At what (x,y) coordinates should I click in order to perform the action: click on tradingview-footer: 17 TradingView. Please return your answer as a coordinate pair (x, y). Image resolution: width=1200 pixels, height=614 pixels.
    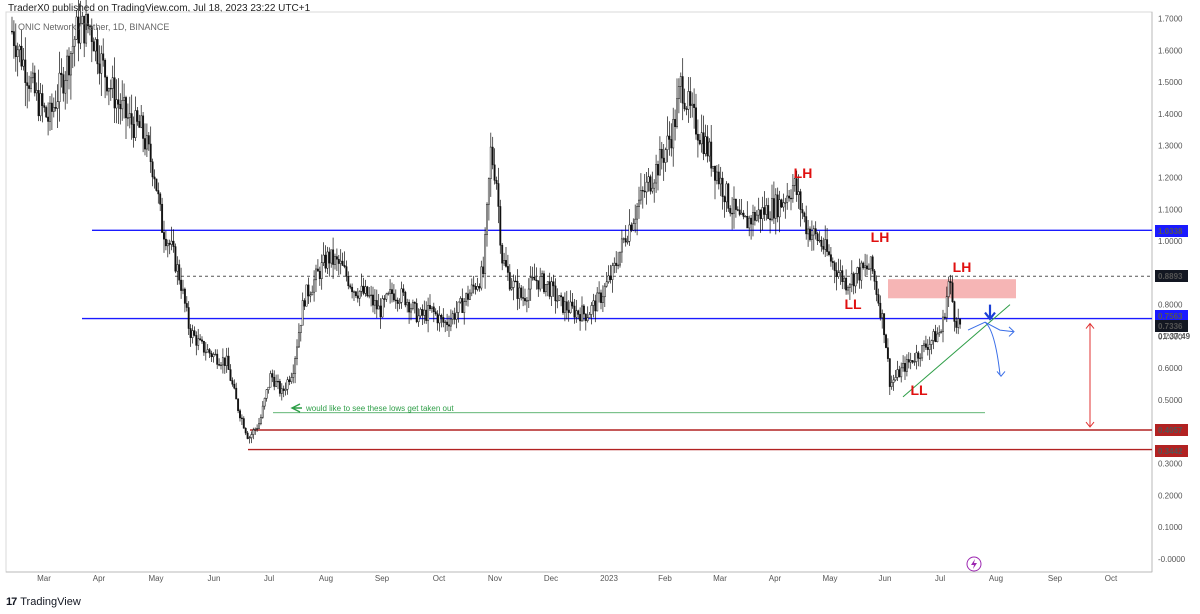
    Looking at the image, I should click on (43, 602).